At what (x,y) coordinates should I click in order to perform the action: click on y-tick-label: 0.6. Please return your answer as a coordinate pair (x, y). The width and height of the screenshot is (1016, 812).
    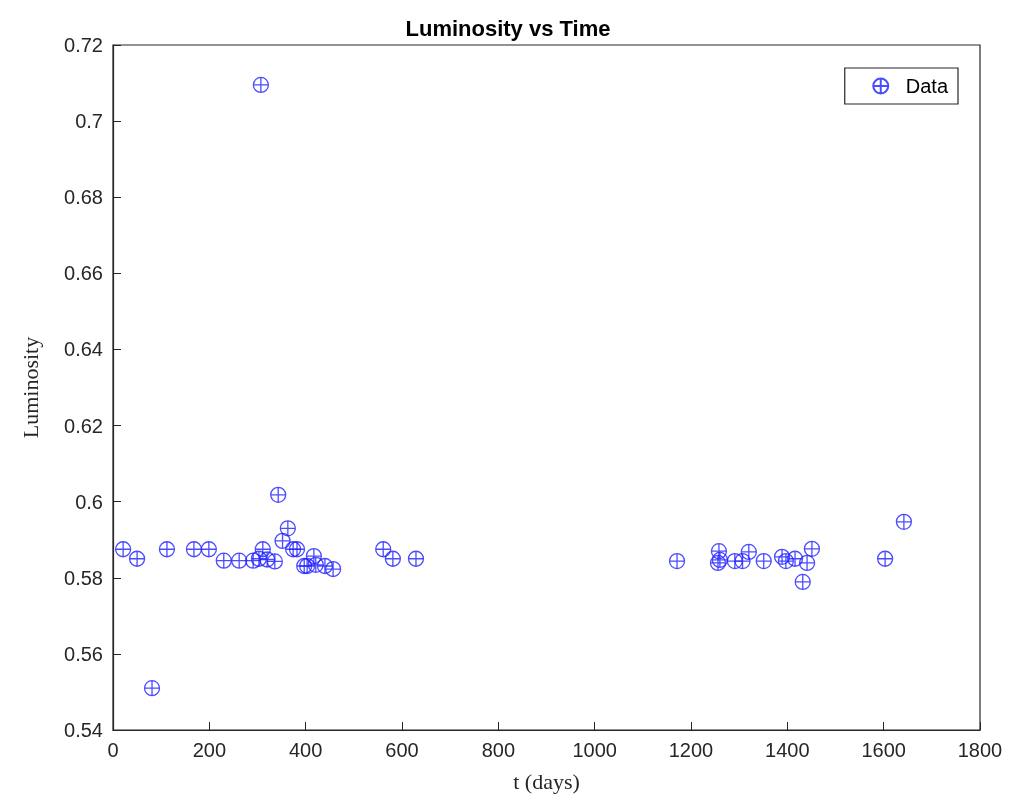
    Looking at the image, I should click on (89, 501).